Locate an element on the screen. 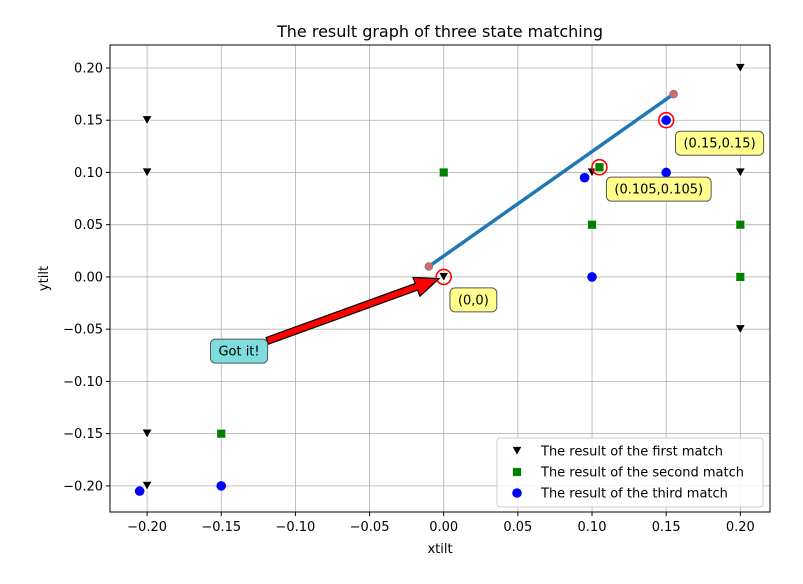 The width and height of the screenshot is (803, 584). x-tick-label: −0.20 is located at coordinates (147, 527).